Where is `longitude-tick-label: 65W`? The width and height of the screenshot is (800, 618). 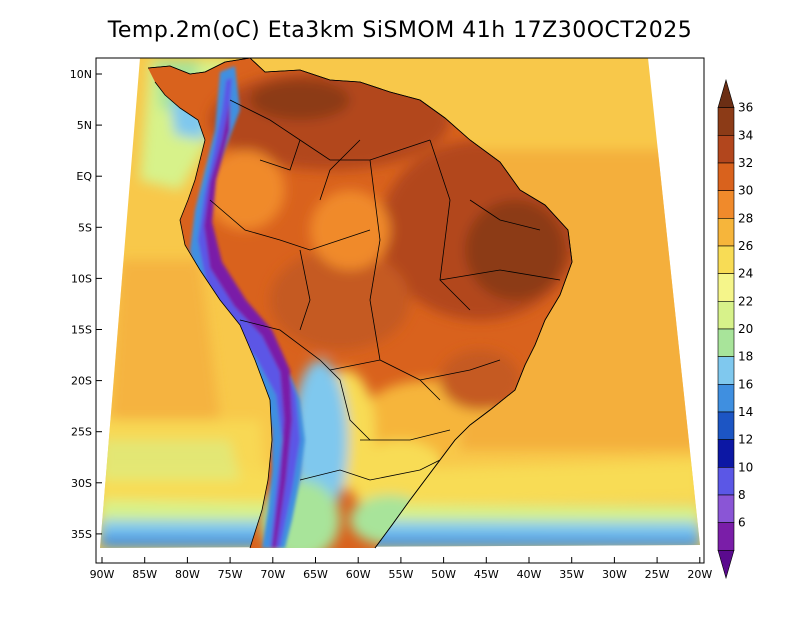
longitude-tick-label: 65W is located at coordinates (315, 574).